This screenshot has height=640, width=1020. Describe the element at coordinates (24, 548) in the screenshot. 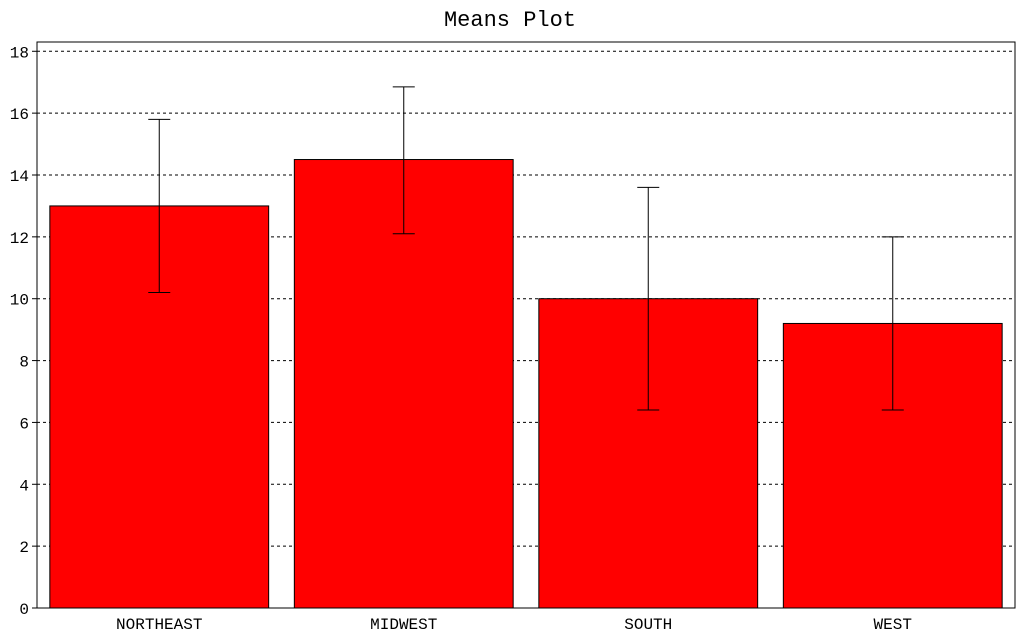

I see `y-tick-label: 2` at that location.